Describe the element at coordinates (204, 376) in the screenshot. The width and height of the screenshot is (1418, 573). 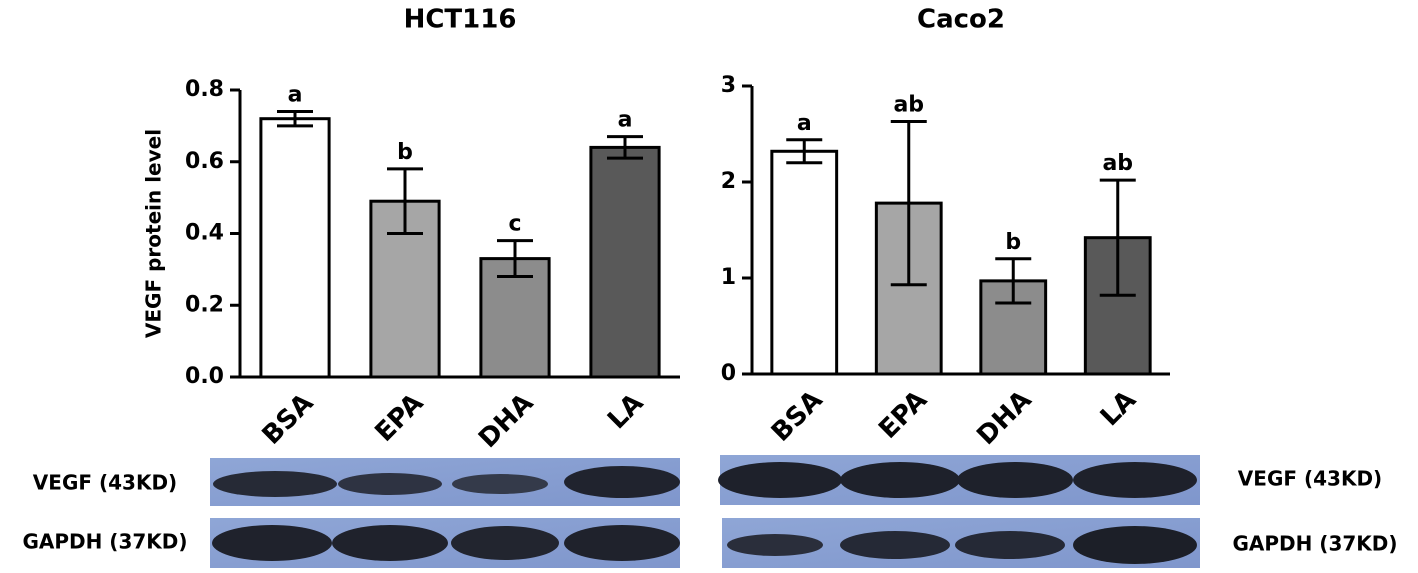
I see `y-tick-label: 0.0` at that location.